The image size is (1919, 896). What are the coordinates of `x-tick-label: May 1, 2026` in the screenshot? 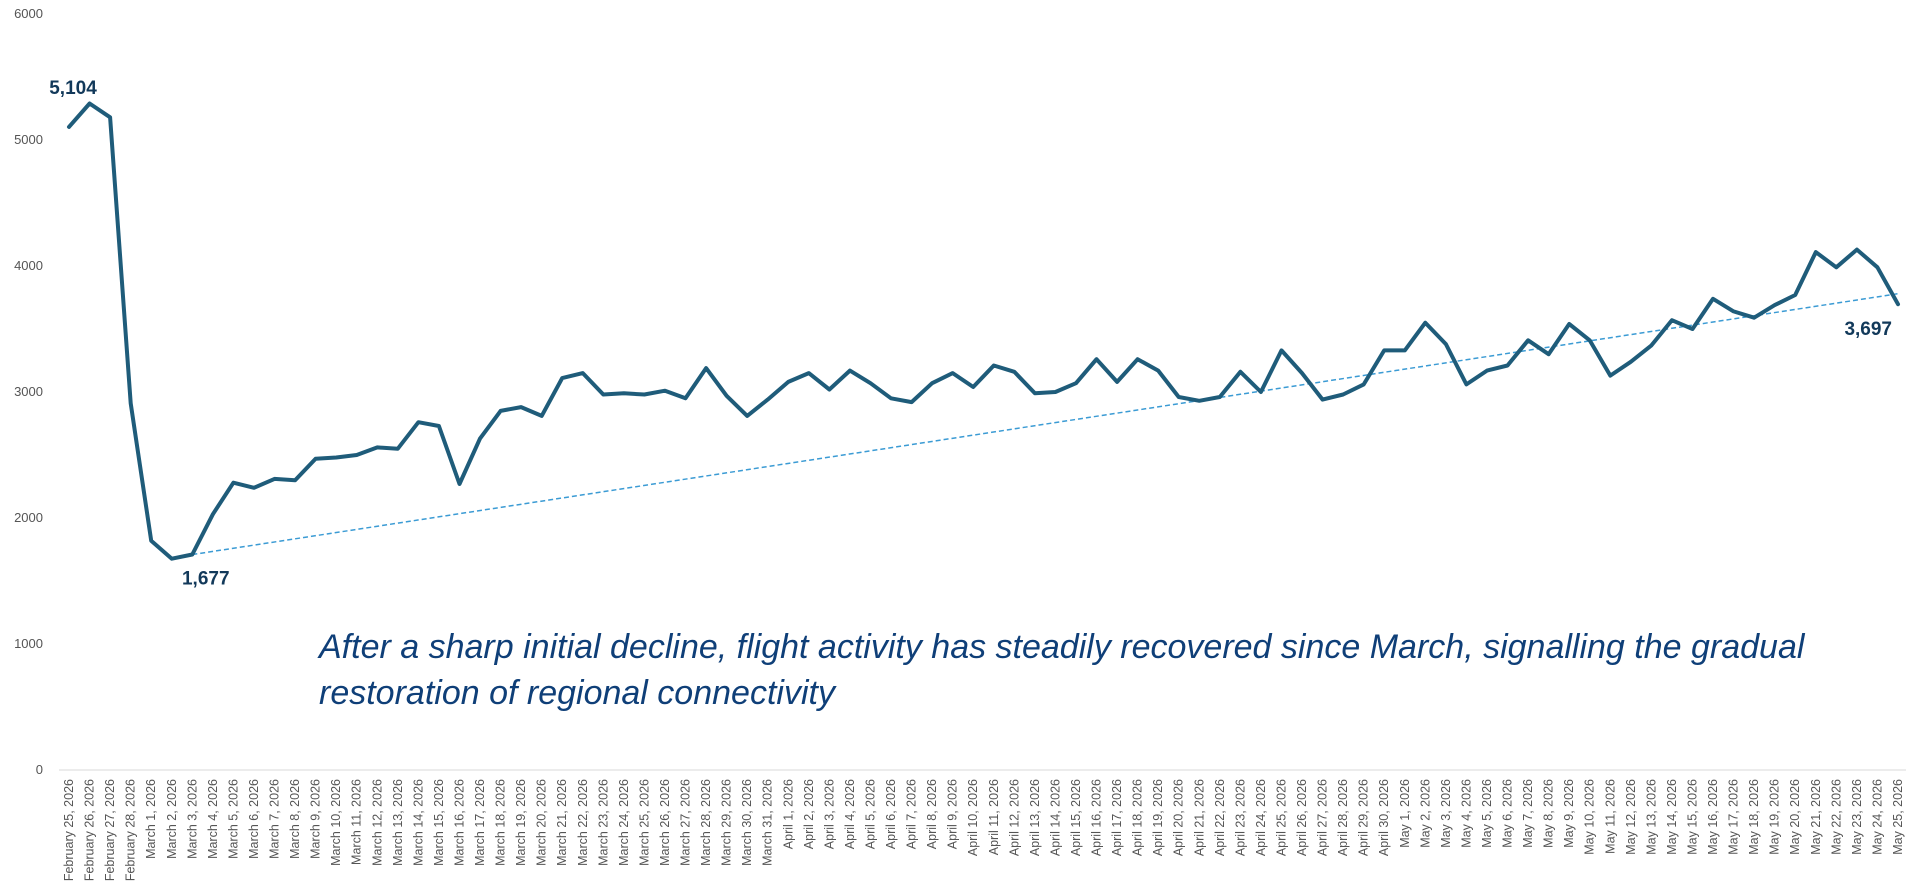 It's located at (1405, 813).